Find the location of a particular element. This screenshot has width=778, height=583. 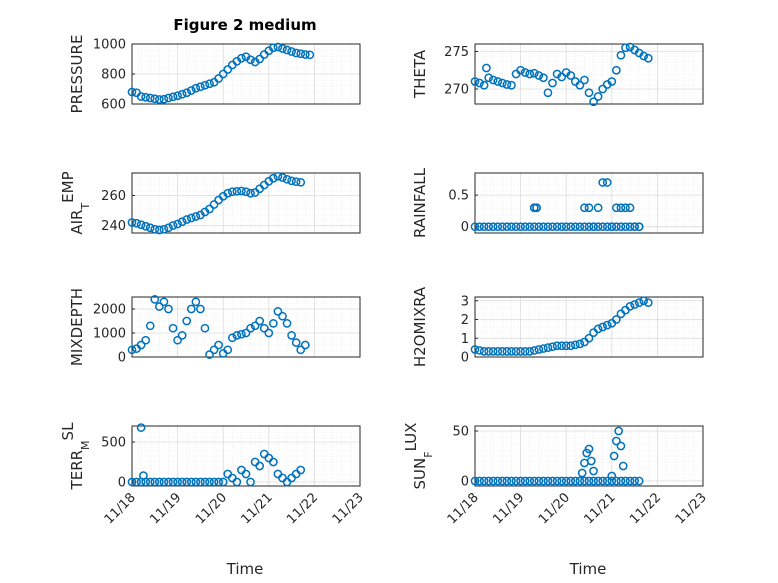

y-tick-label: 260 is located at coordinates (113, 196).